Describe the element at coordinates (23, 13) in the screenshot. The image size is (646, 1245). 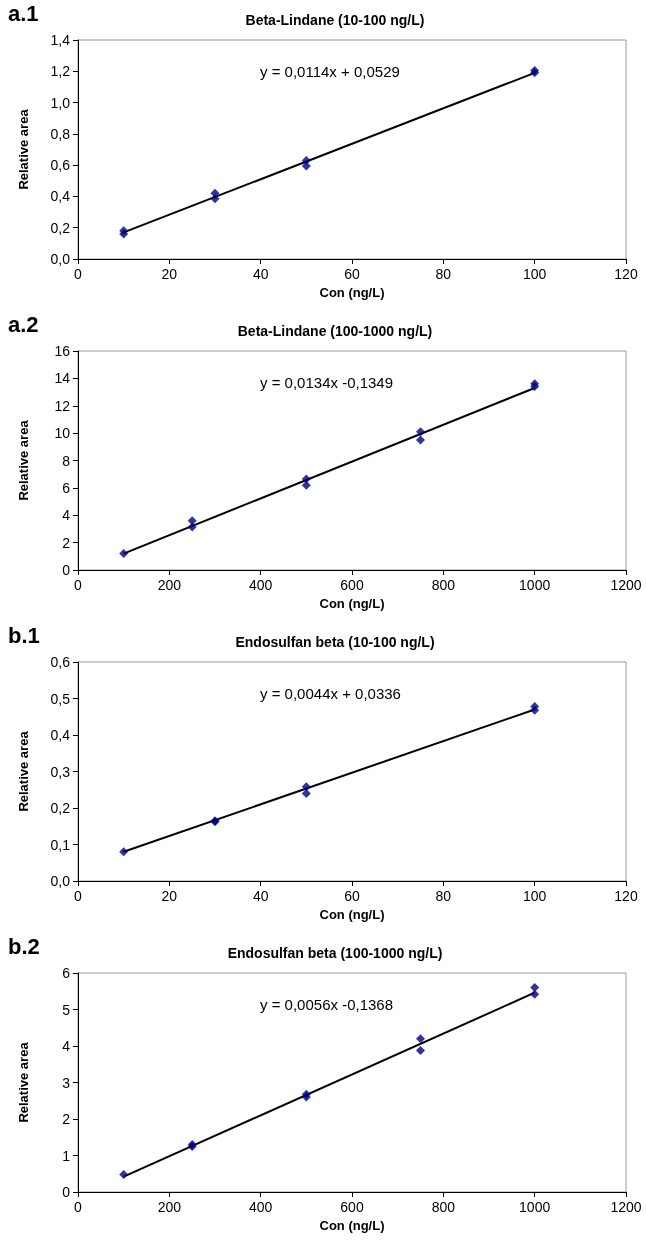
I see `text: a.1` at that location.